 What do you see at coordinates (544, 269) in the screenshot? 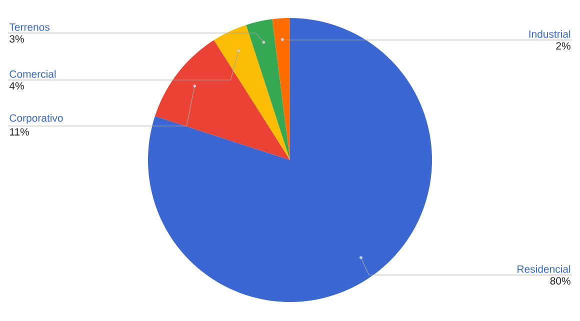
I see `slice-label: Residencial` at bounding box center [544, 269].